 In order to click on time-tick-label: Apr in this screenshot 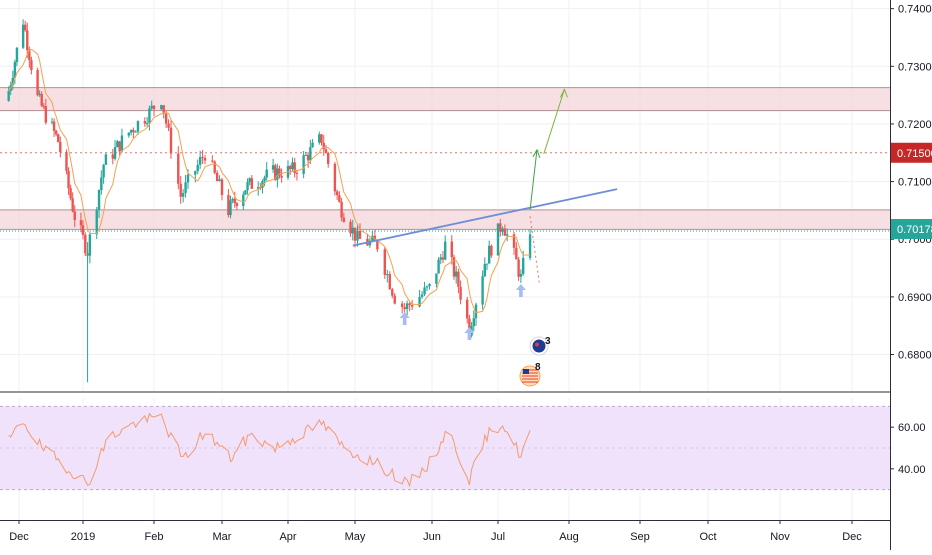, I will do `click(287, 537)`.